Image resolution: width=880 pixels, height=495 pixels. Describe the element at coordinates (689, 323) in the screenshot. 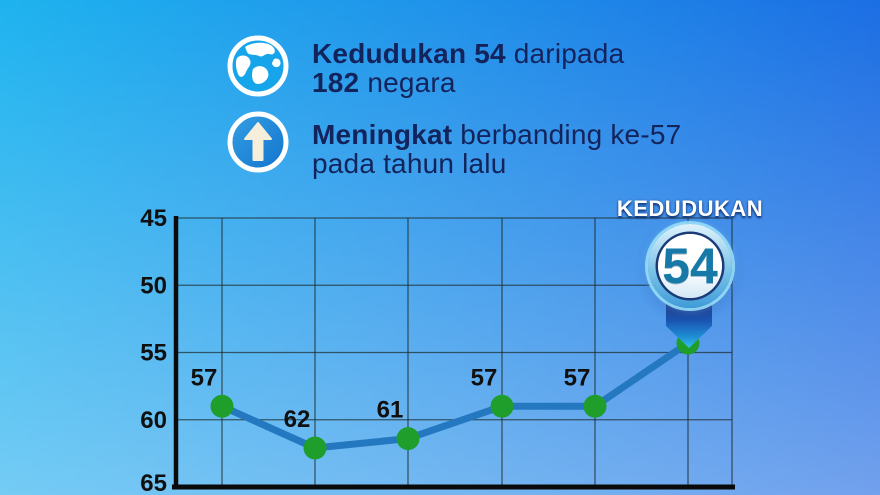

I see `badge-pointer` at that location.